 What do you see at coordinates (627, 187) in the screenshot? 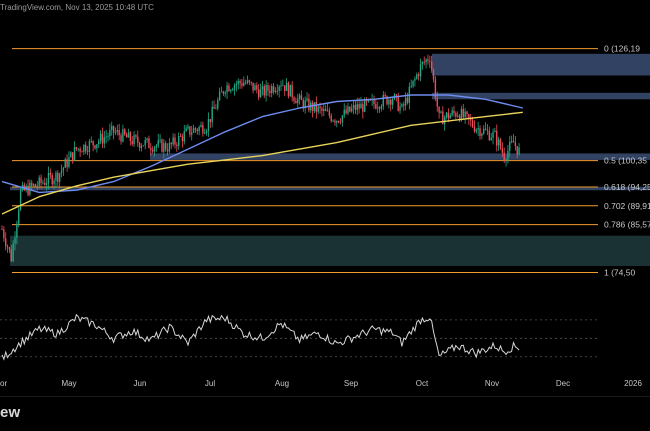
I see `fib-label-0.618: 0.618 (94,25` at bounding box center [627, 187].